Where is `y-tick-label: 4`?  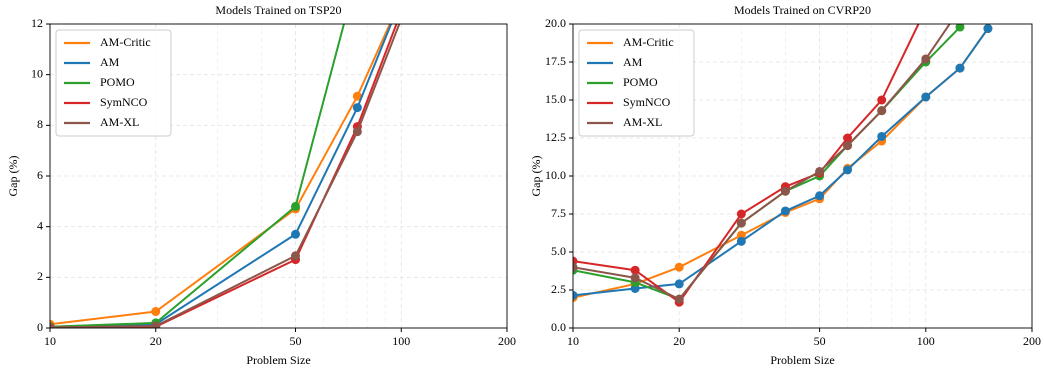 y-tick-label: 4 is located at coordinates (40, 225).